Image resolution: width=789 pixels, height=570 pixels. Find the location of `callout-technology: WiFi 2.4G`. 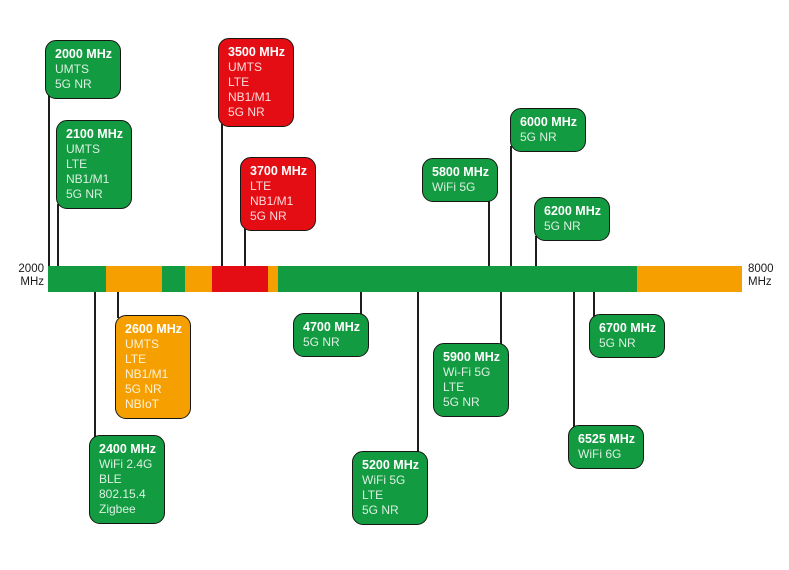

callout-technology: WiFi 2.4G is located at coordinates (126, 464).